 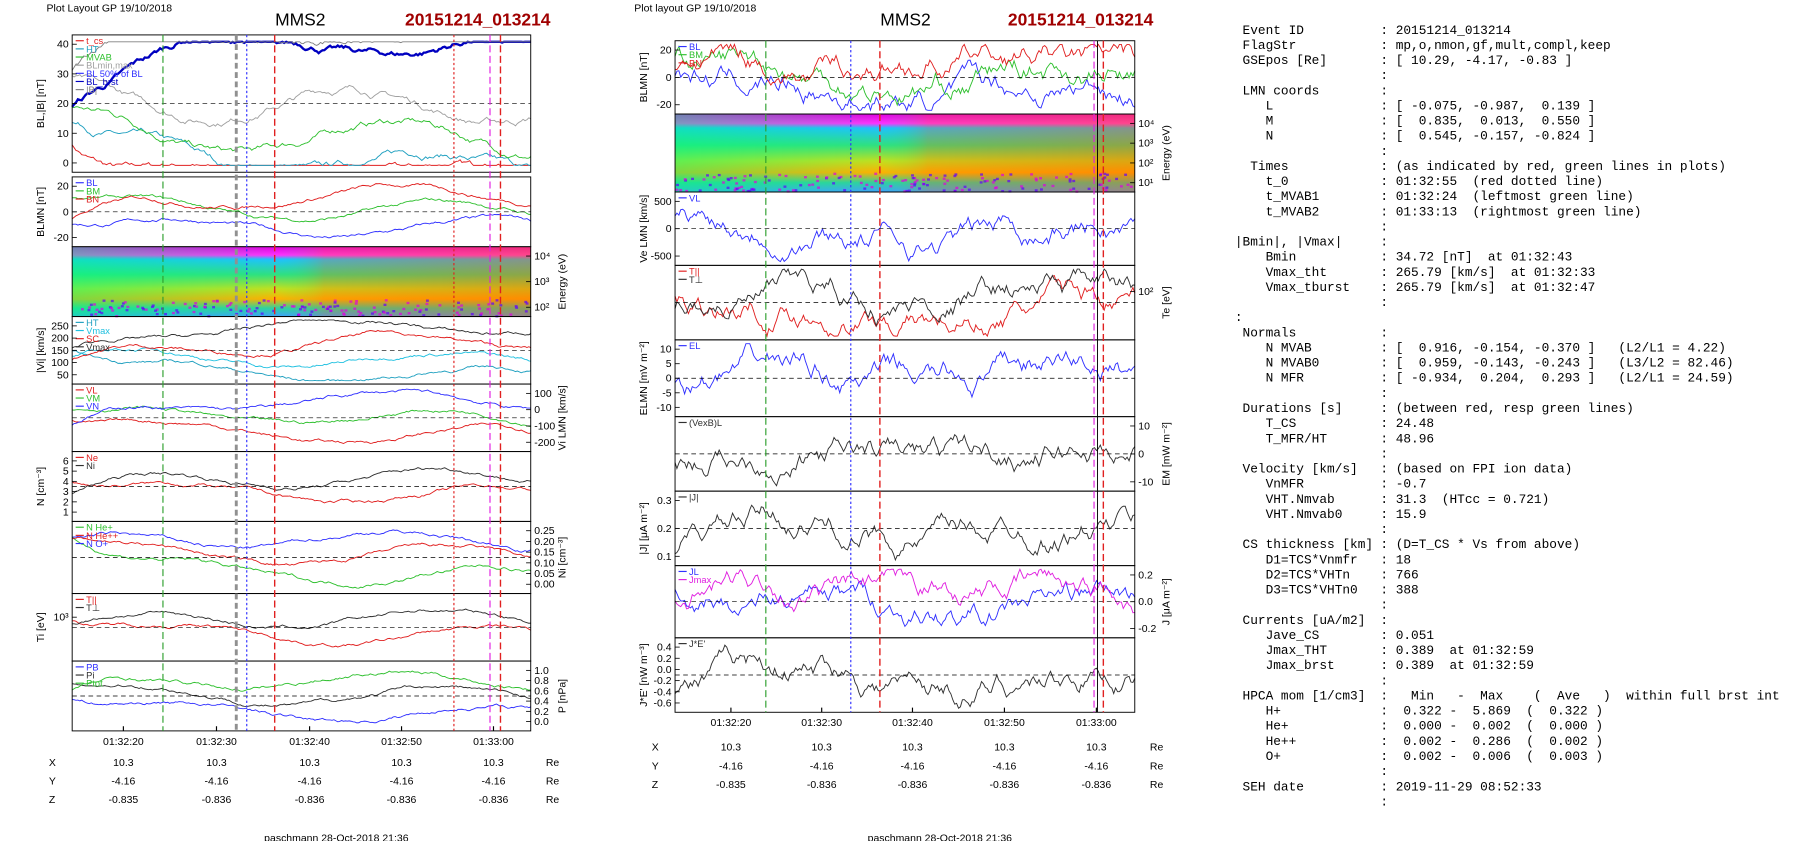 What do you see at coordinates (697, 644) in the screenshot?
I see `legend-label: J*E'` at bounding box center [697, 644].